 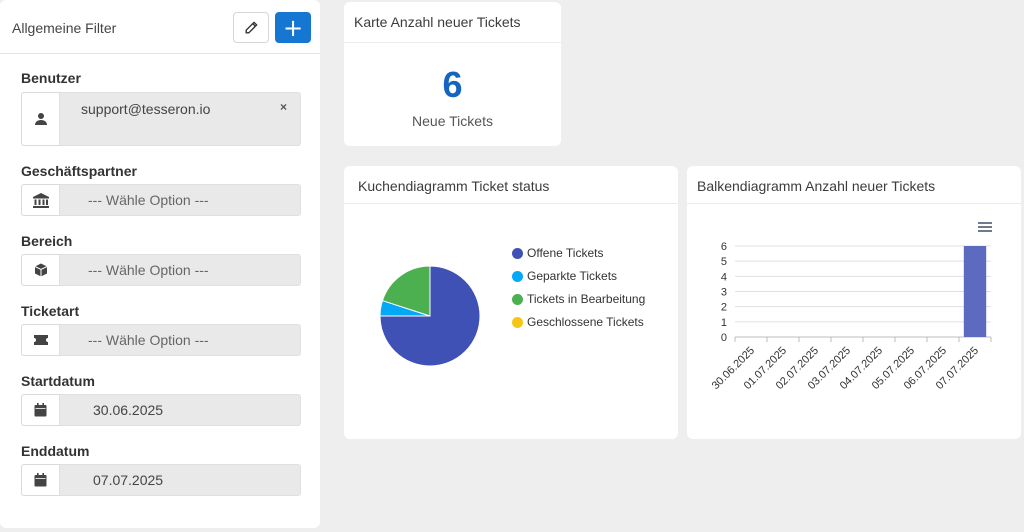 I want to click on pie-chart, so click(x=430, y=316).